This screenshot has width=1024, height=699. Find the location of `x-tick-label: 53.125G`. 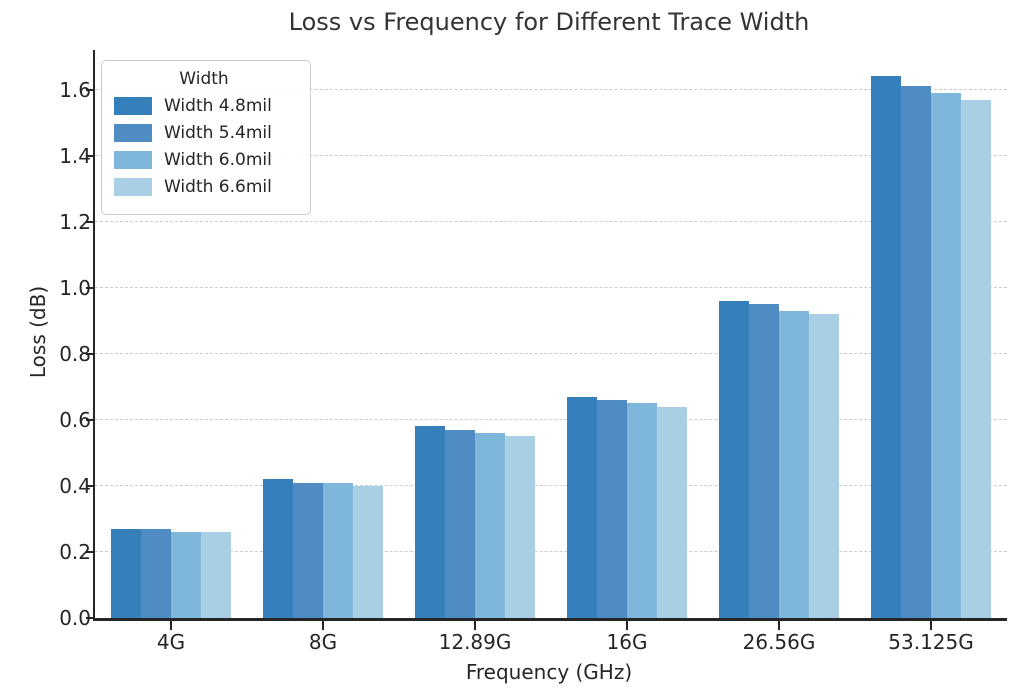

x-tick-label: 53.125G is located at coordinates (931, 642).